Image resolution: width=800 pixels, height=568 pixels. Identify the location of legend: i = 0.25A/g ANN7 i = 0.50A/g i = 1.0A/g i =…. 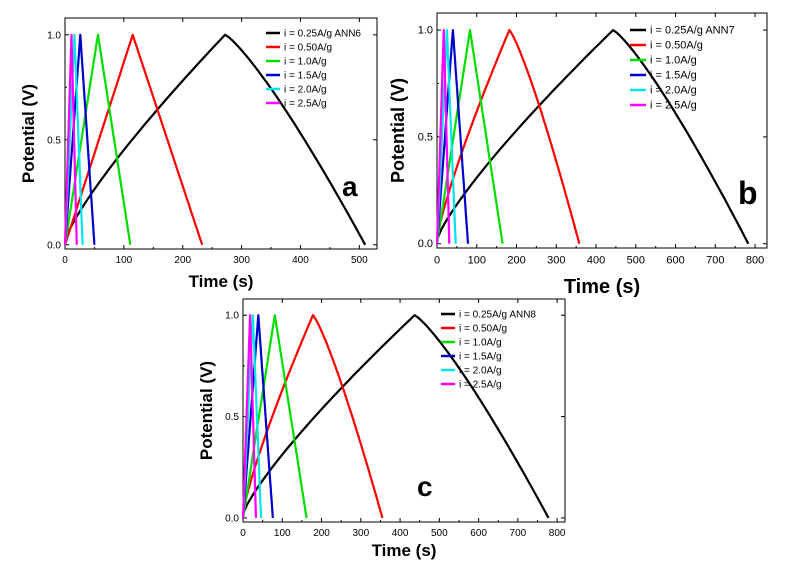
(682, 68).